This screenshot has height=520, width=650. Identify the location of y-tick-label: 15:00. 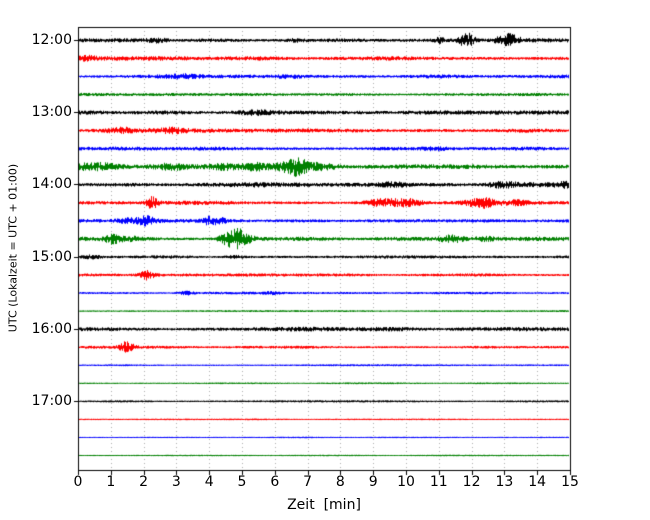
(51, 256).